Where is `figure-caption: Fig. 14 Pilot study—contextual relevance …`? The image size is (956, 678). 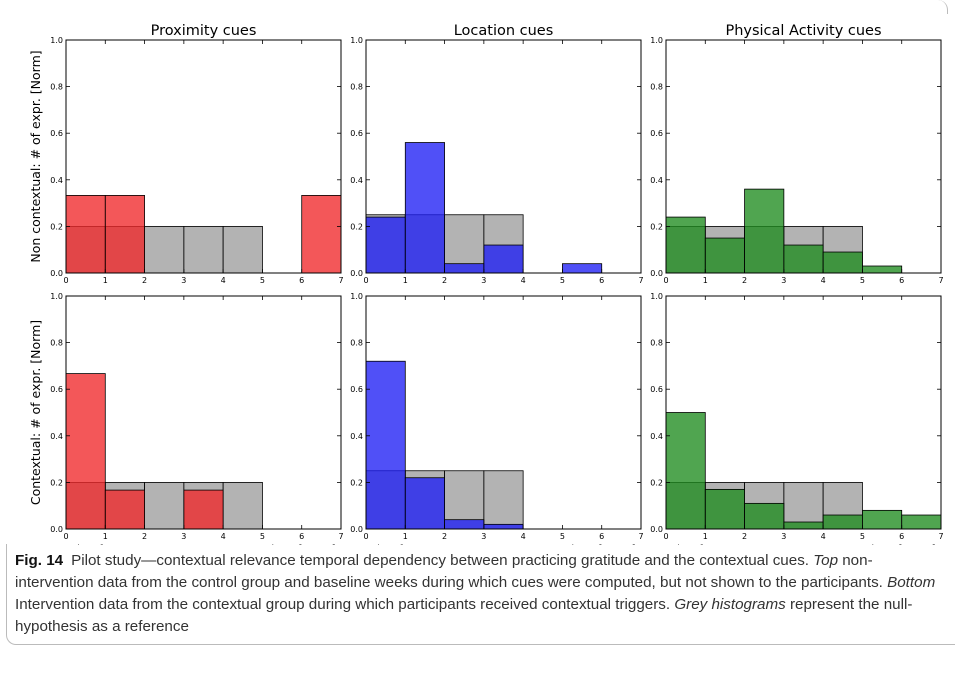
figure-caption: Fig. 14 Pilot study—contextual relevance … is located at coordinates (480, 594).